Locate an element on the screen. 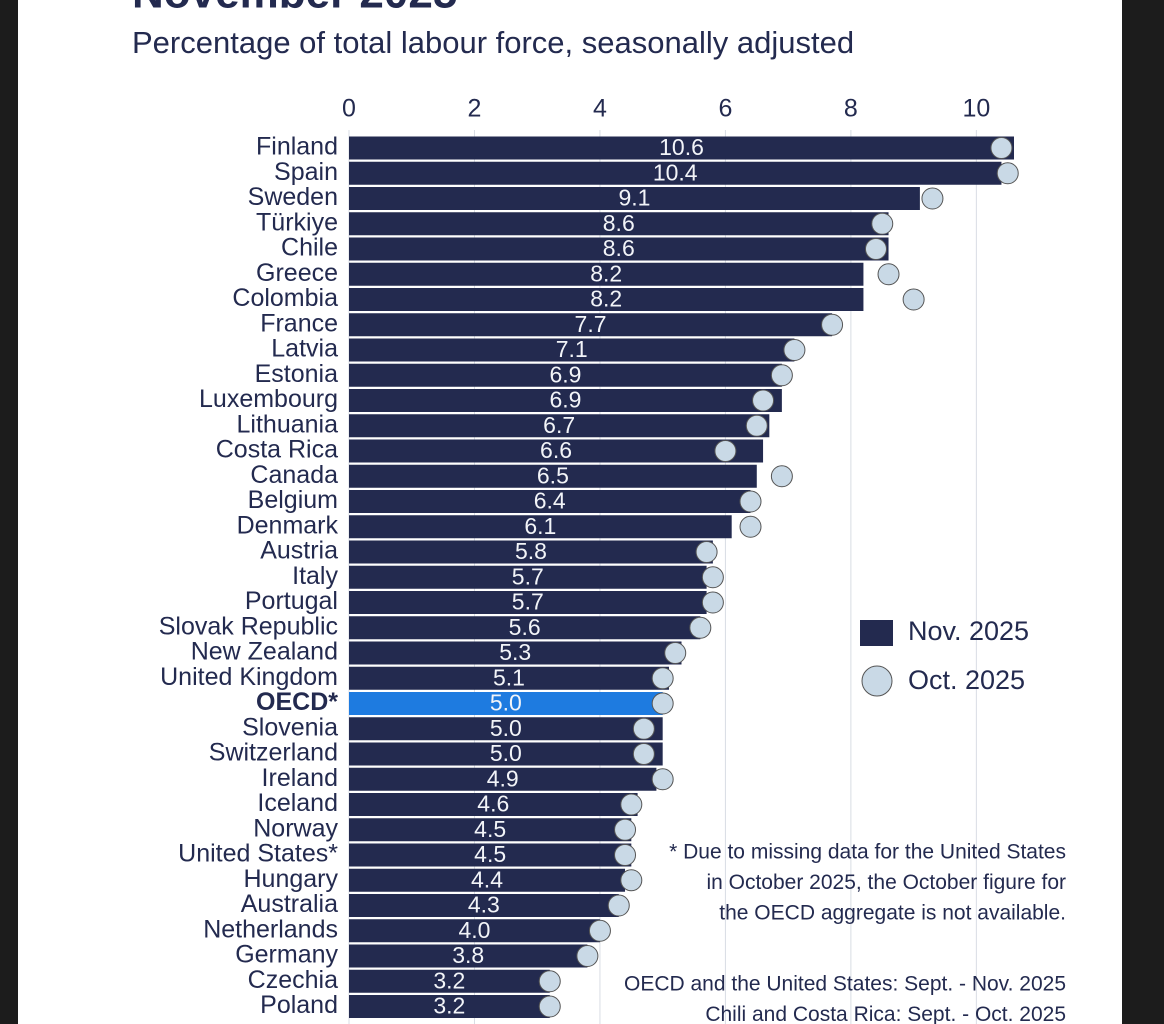  value-label: 4.9 is located at coordinates (503, 778).